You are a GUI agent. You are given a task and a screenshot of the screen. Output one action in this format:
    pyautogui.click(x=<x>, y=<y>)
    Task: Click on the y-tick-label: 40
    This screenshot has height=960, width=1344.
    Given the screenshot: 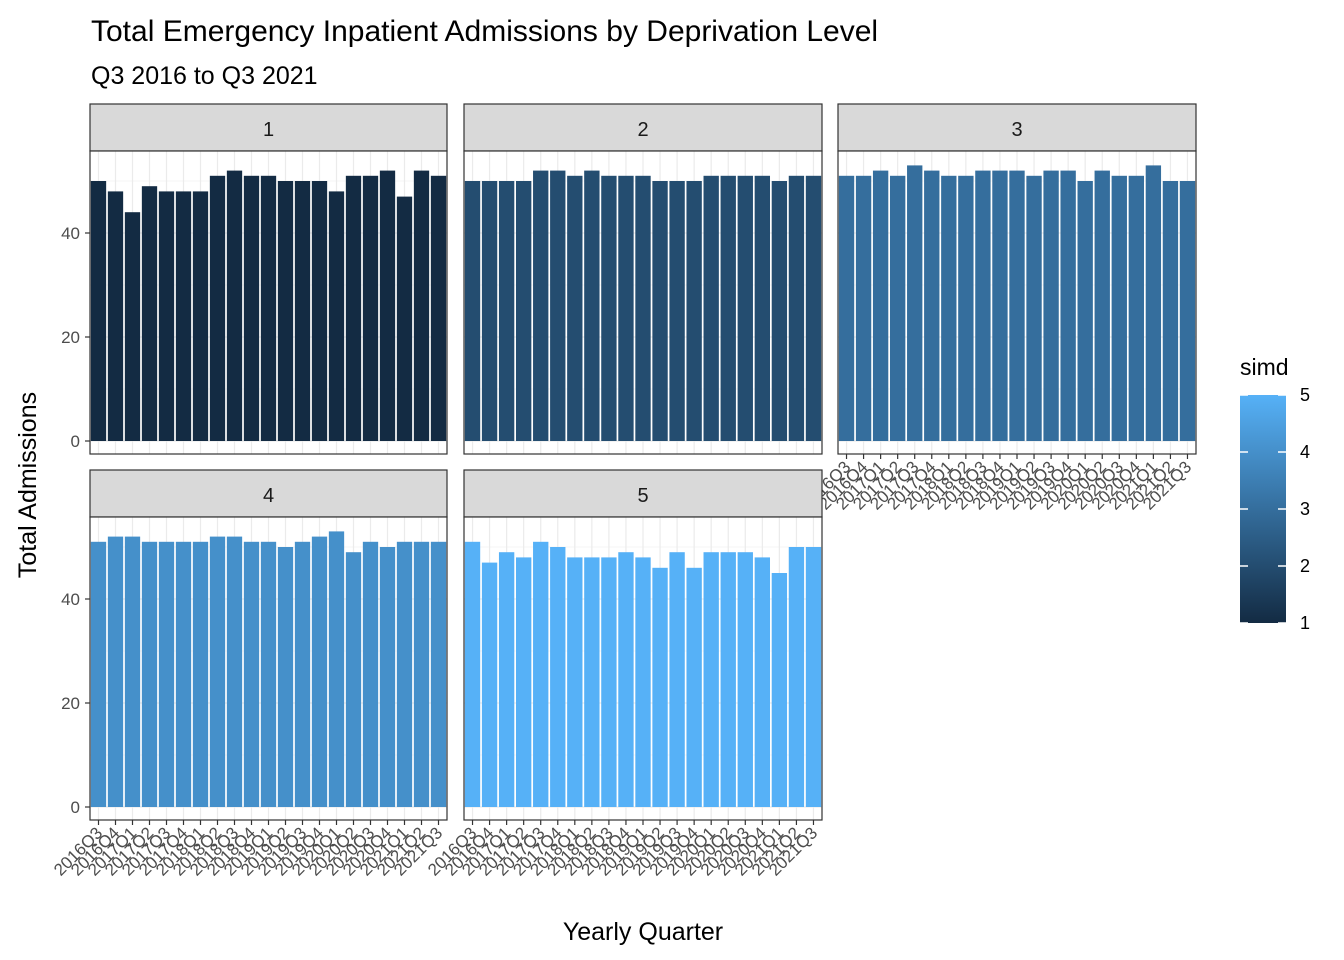 What is the action you would take?
    pyautogui.click(x=70, y=599)
    